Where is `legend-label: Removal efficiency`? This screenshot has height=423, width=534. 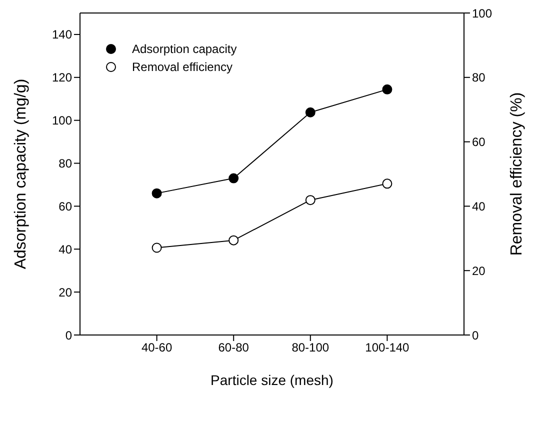 legend-label: Removal efficiency is located at coordinates (182, 67).